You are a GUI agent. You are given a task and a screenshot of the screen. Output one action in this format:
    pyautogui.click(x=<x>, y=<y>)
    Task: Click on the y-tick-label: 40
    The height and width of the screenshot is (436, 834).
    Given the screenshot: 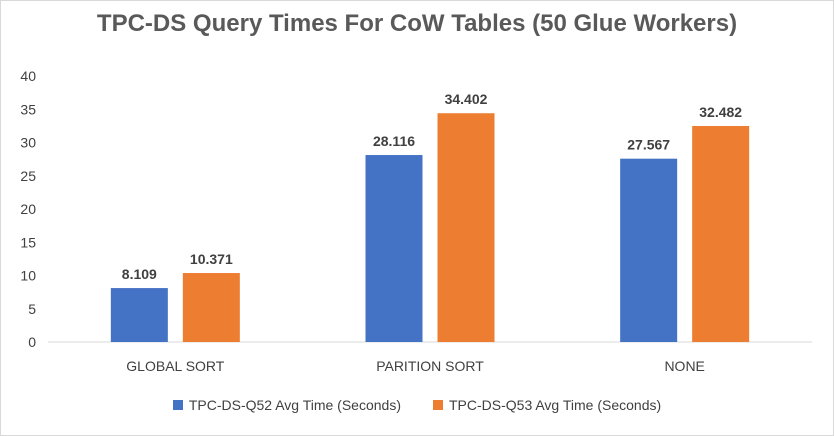 What is the action you would take?
    pyautogui.click(x=28, y=76)
    